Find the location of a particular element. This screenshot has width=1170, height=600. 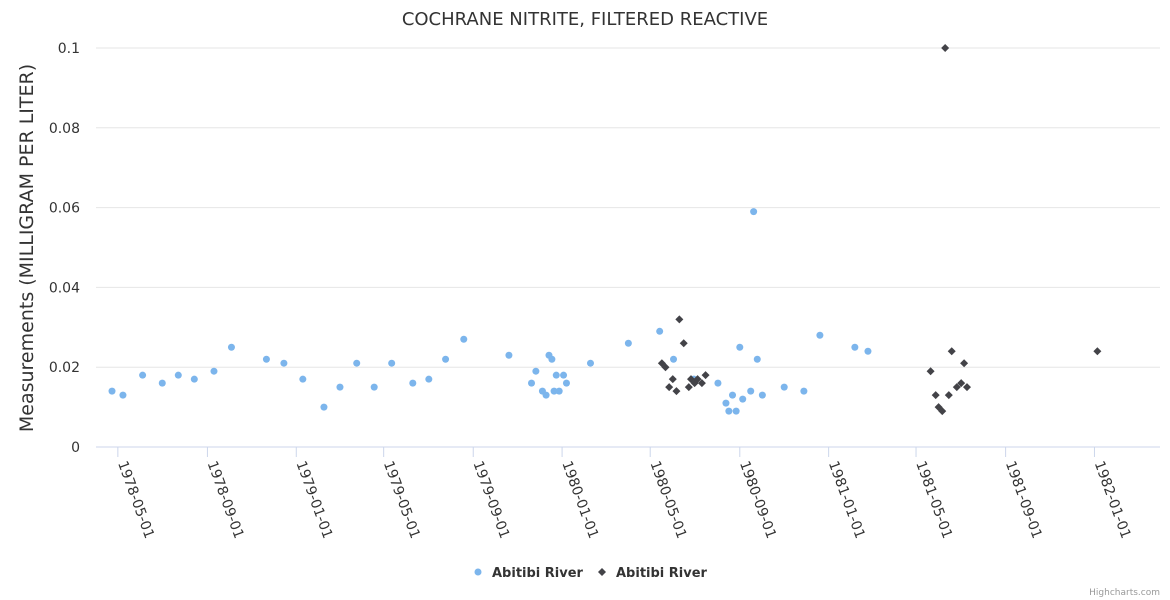

credits: Highcharts.com is located at coordinates (1124, 593).